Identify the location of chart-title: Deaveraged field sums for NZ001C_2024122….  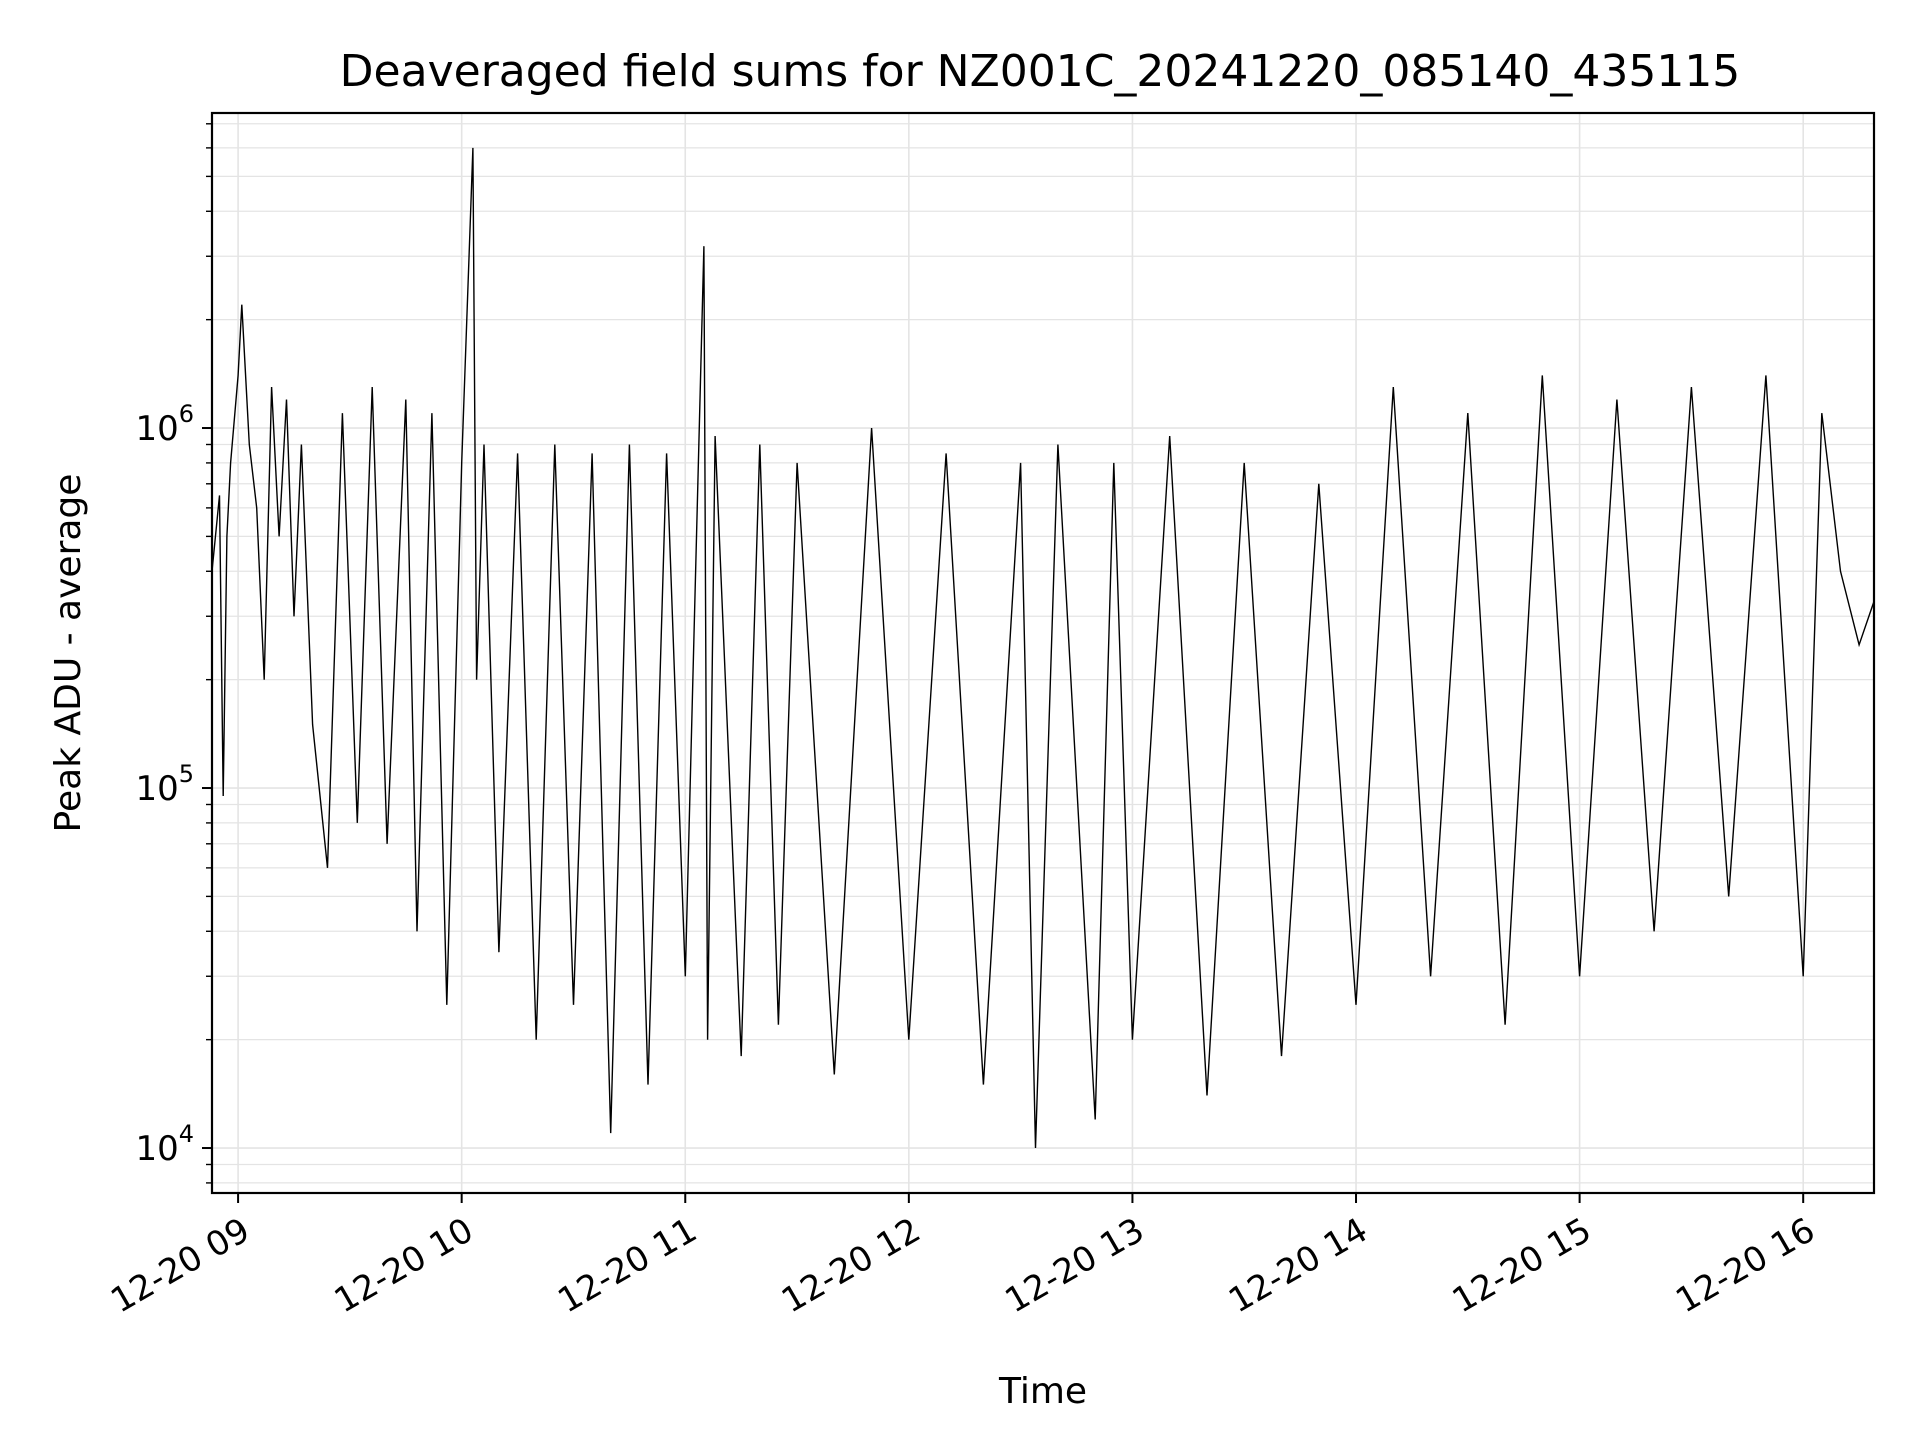
(1040, 71).